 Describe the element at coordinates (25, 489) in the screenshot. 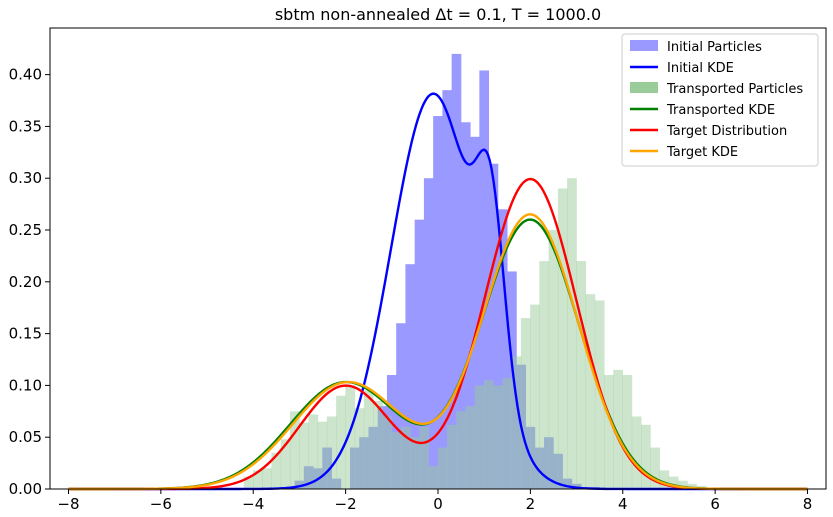

I see `y-tick-label: 0.00` at that location.